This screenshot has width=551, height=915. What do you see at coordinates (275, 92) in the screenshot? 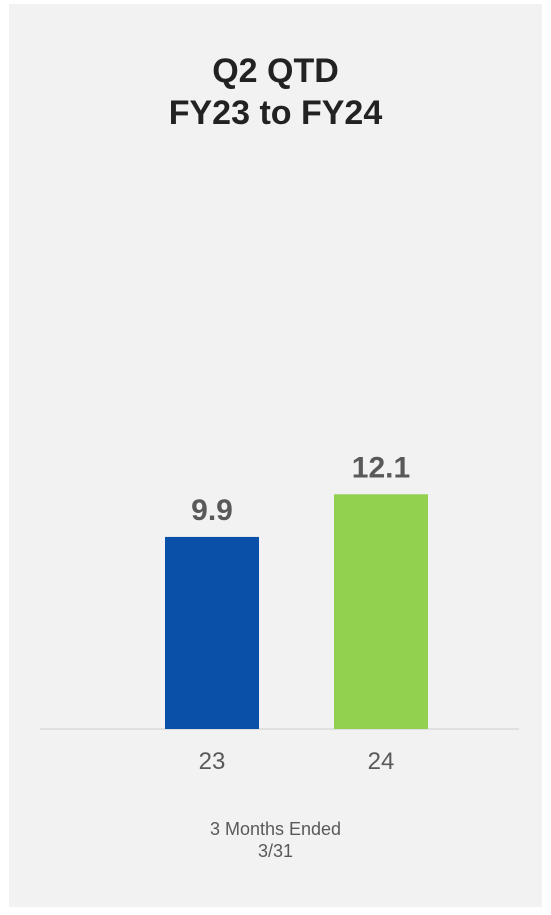
I see `chart-title: Q2 QTD FY23 to FY24` at bounding box center [275, 92].